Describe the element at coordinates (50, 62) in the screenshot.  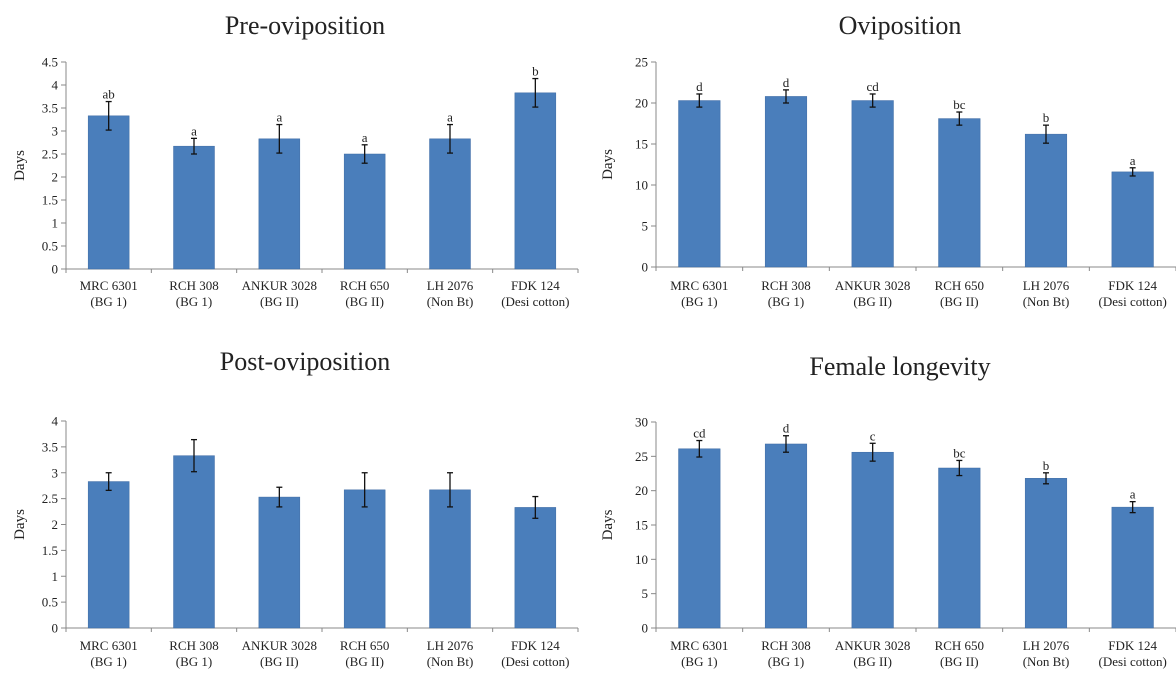
I see `y-tick-label: 4.5` at that location.